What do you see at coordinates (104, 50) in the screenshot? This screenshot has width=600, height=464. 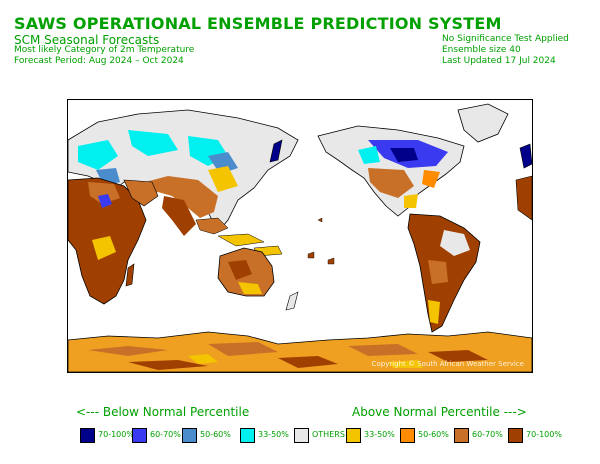 I see `variable-line: Most likely Category of 2m Temperature` at bounding box center [104, 50].